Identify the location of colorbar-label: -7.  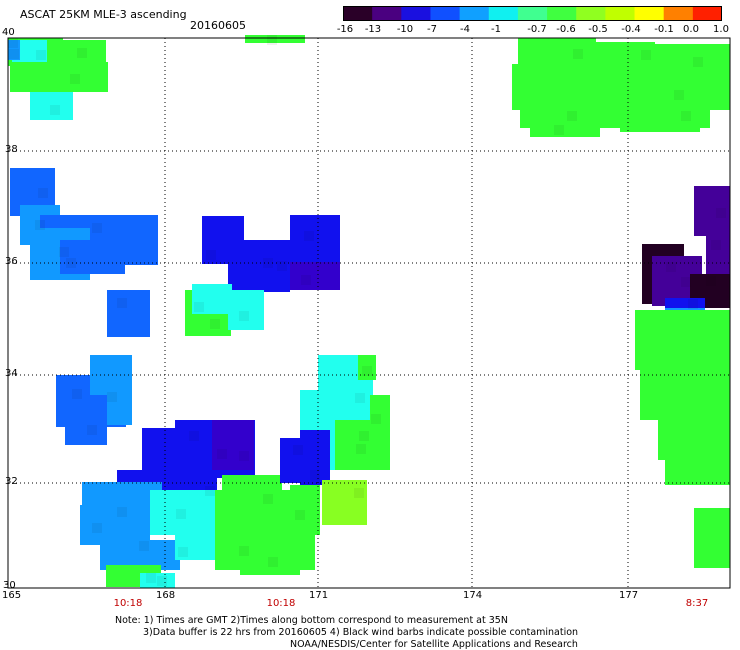
(432, 29).